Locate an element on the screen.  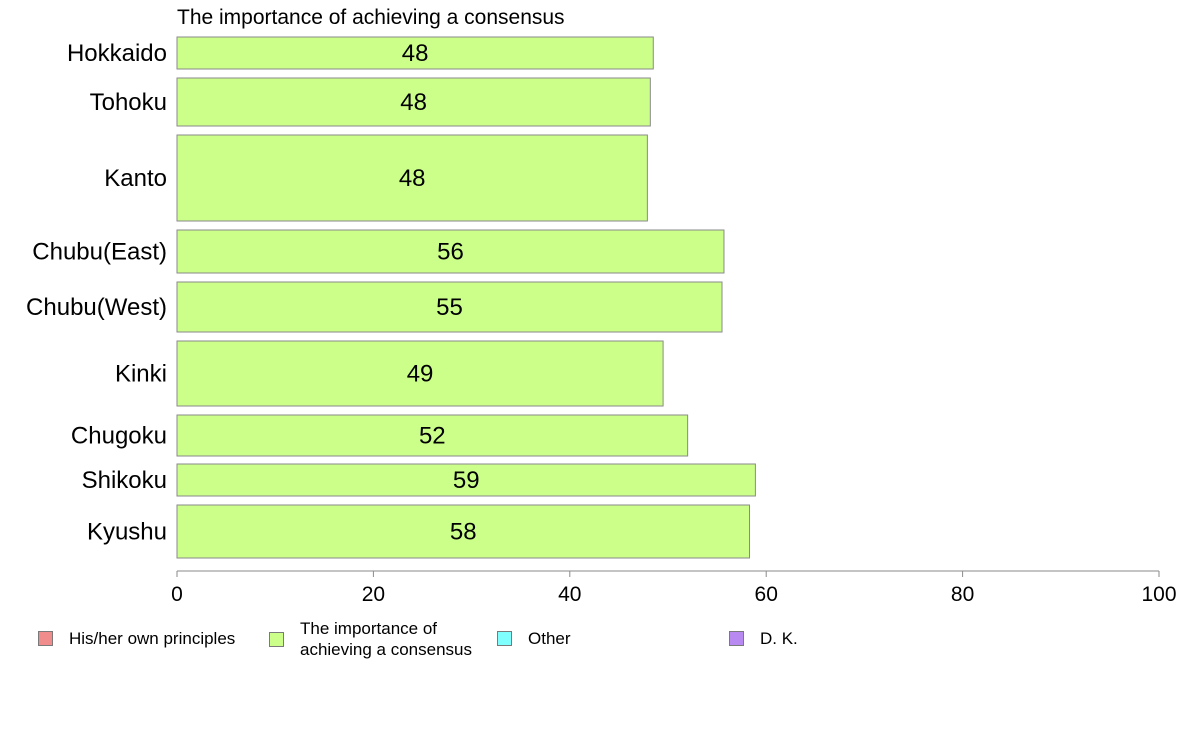
x-tick-label: 100 is located at coordinates (1158, 594).